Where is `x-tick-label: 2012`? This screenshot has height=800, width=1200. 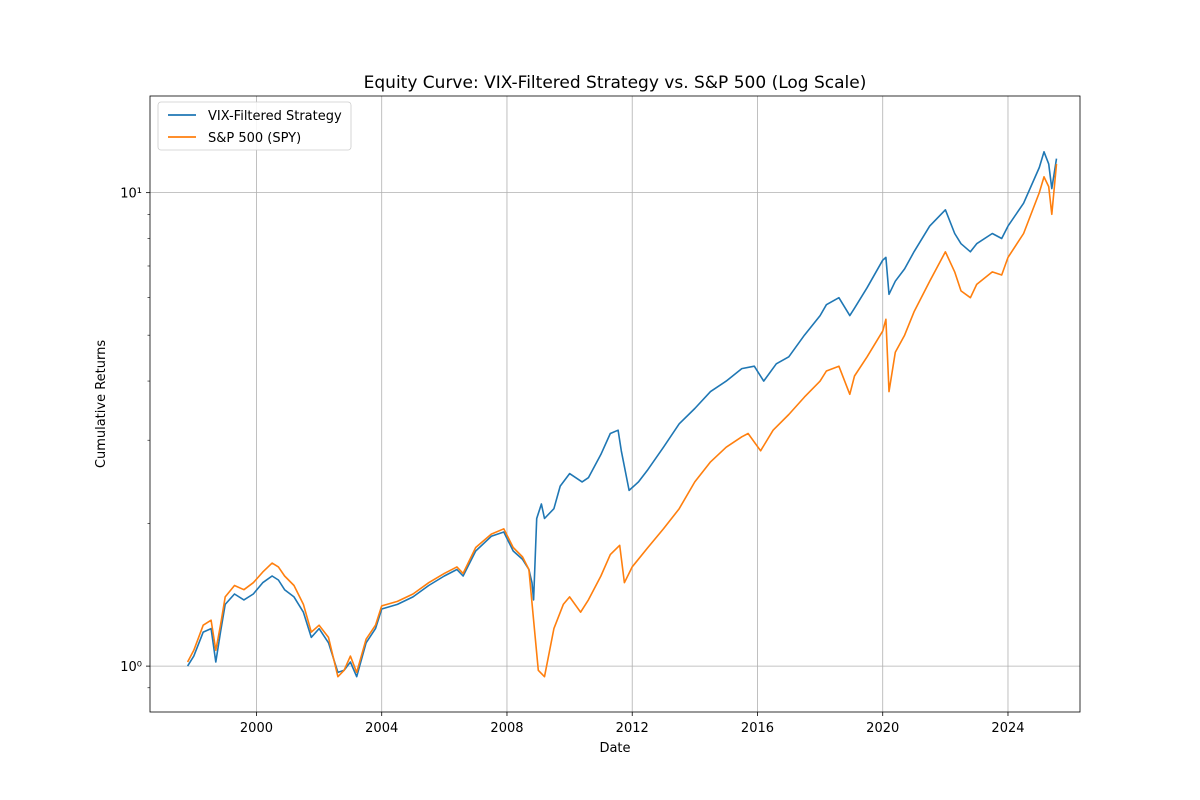 x-tick-label: 2012 is located at coordinates (632, 728).